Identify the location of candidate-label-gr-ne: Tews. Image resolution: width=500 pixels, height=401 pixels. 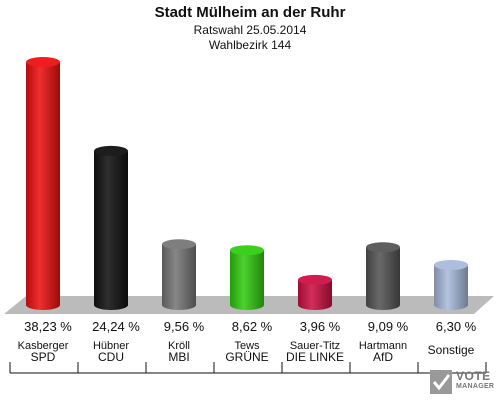
(247, 346).